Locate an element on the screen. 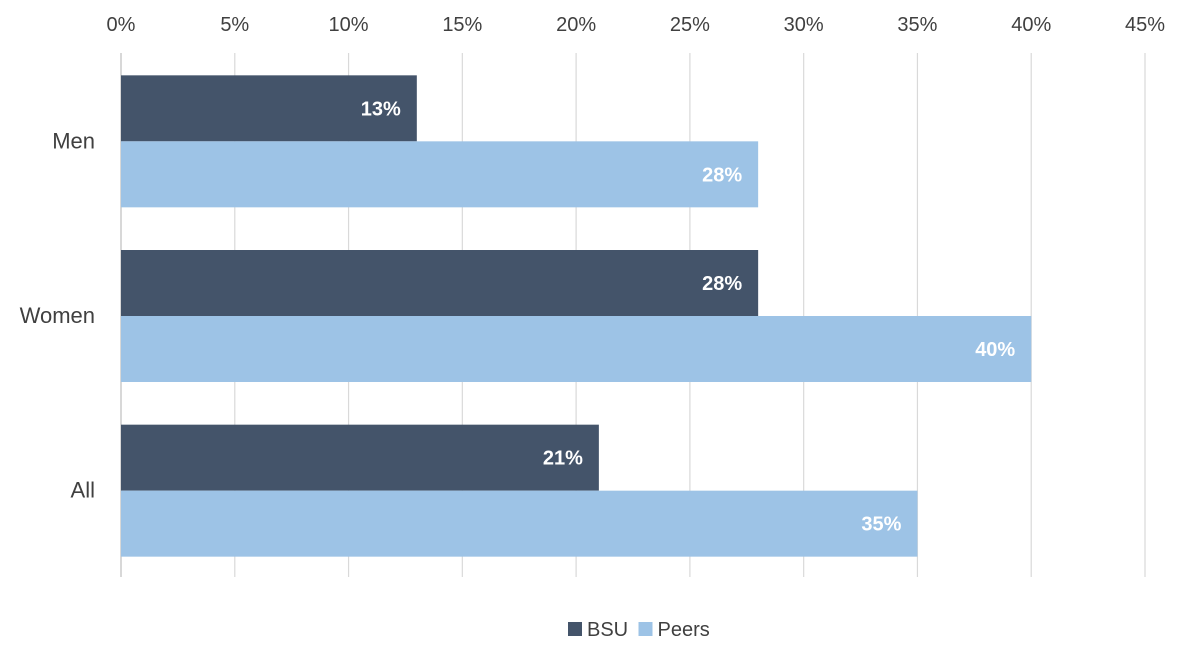 The height and width of the screenshot is (647, 1178). data-label: 21% is located at coordinates (563, 459).